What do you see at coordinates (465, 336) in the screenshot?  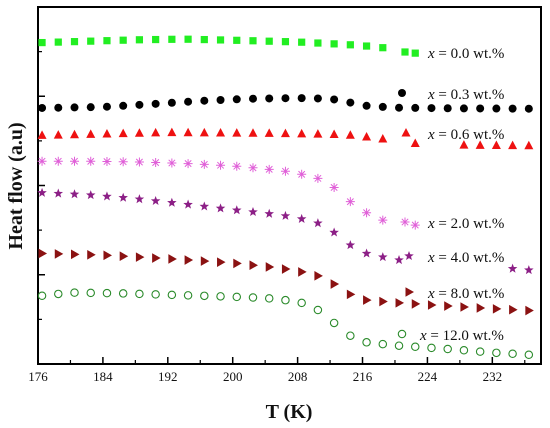 I see `legend-label-value: = 12.0 wt.%` at bounding box center [465, 336].